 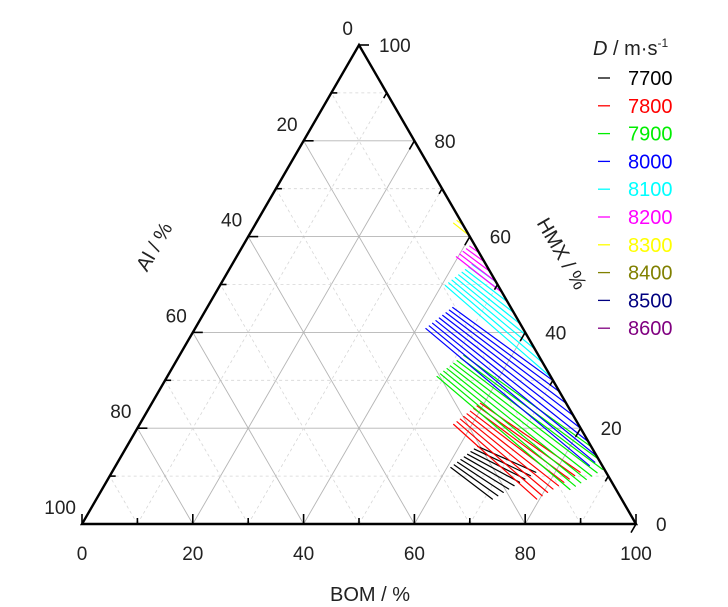 What do you see at coordinates (525, 554) in the screenshot?
I see `tick-label-bottom: 80` at bounding box center [525, 554].